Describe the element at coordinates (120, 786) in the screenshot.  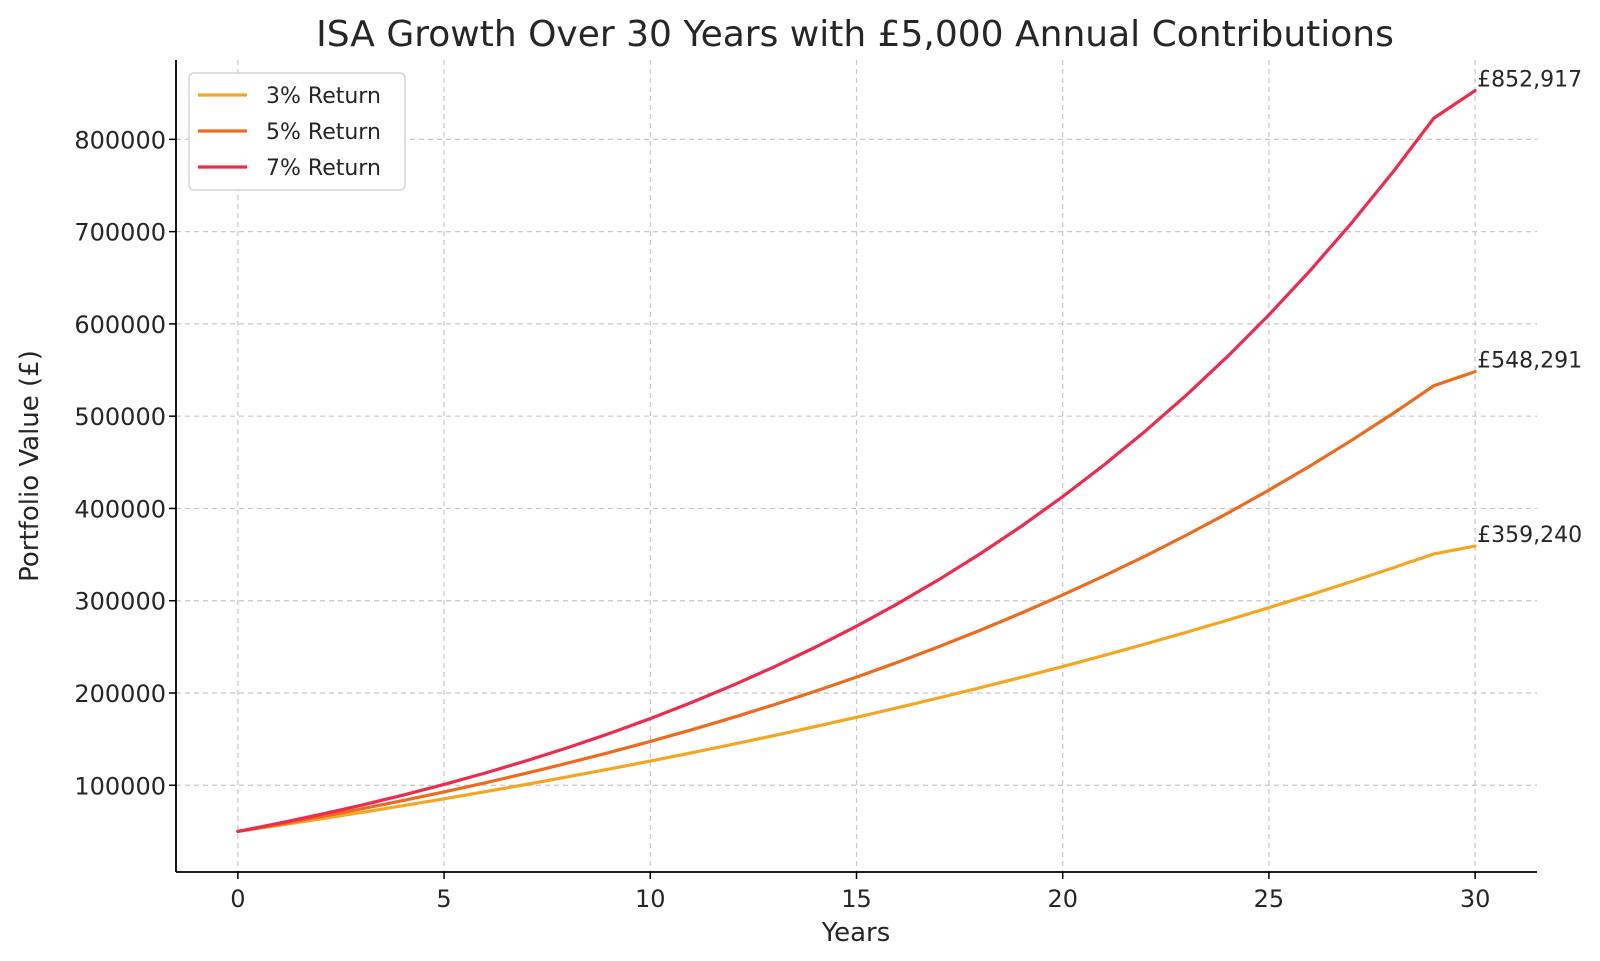
I see `y-tick-label: 100000` at that location.